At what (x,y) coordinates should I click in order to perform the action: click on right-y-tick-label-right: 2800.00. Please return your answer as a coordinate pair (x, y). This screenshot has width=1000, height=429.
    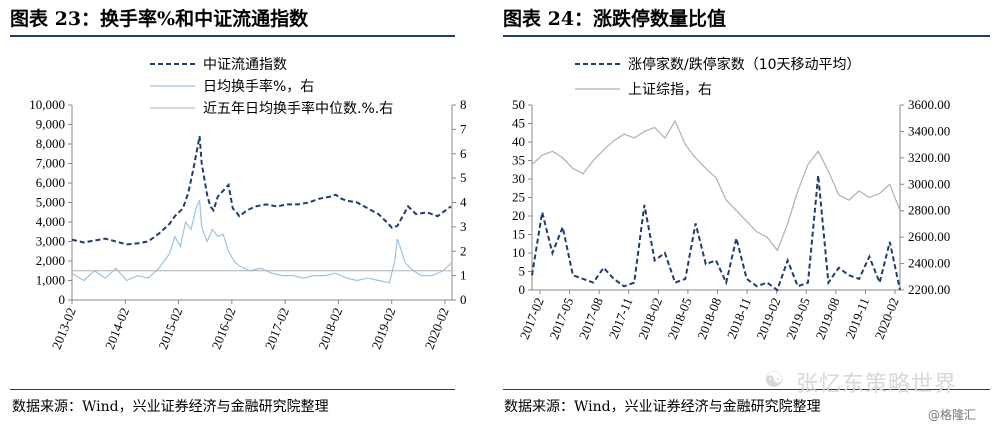
    Looking at the image, I should click on (929, 210).